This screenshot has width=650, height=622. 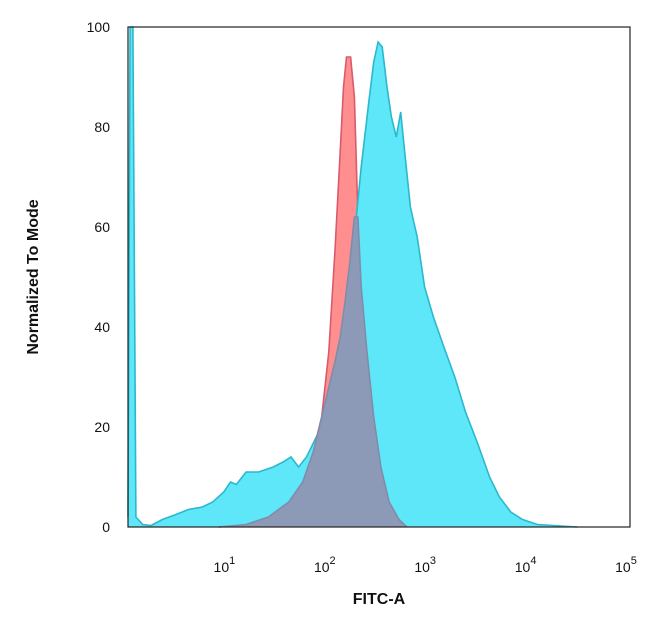 What do you see at coordinates (102, 427) in the screenshot?
I see `y-tick-label: 20` at bounding box center [102, 427].